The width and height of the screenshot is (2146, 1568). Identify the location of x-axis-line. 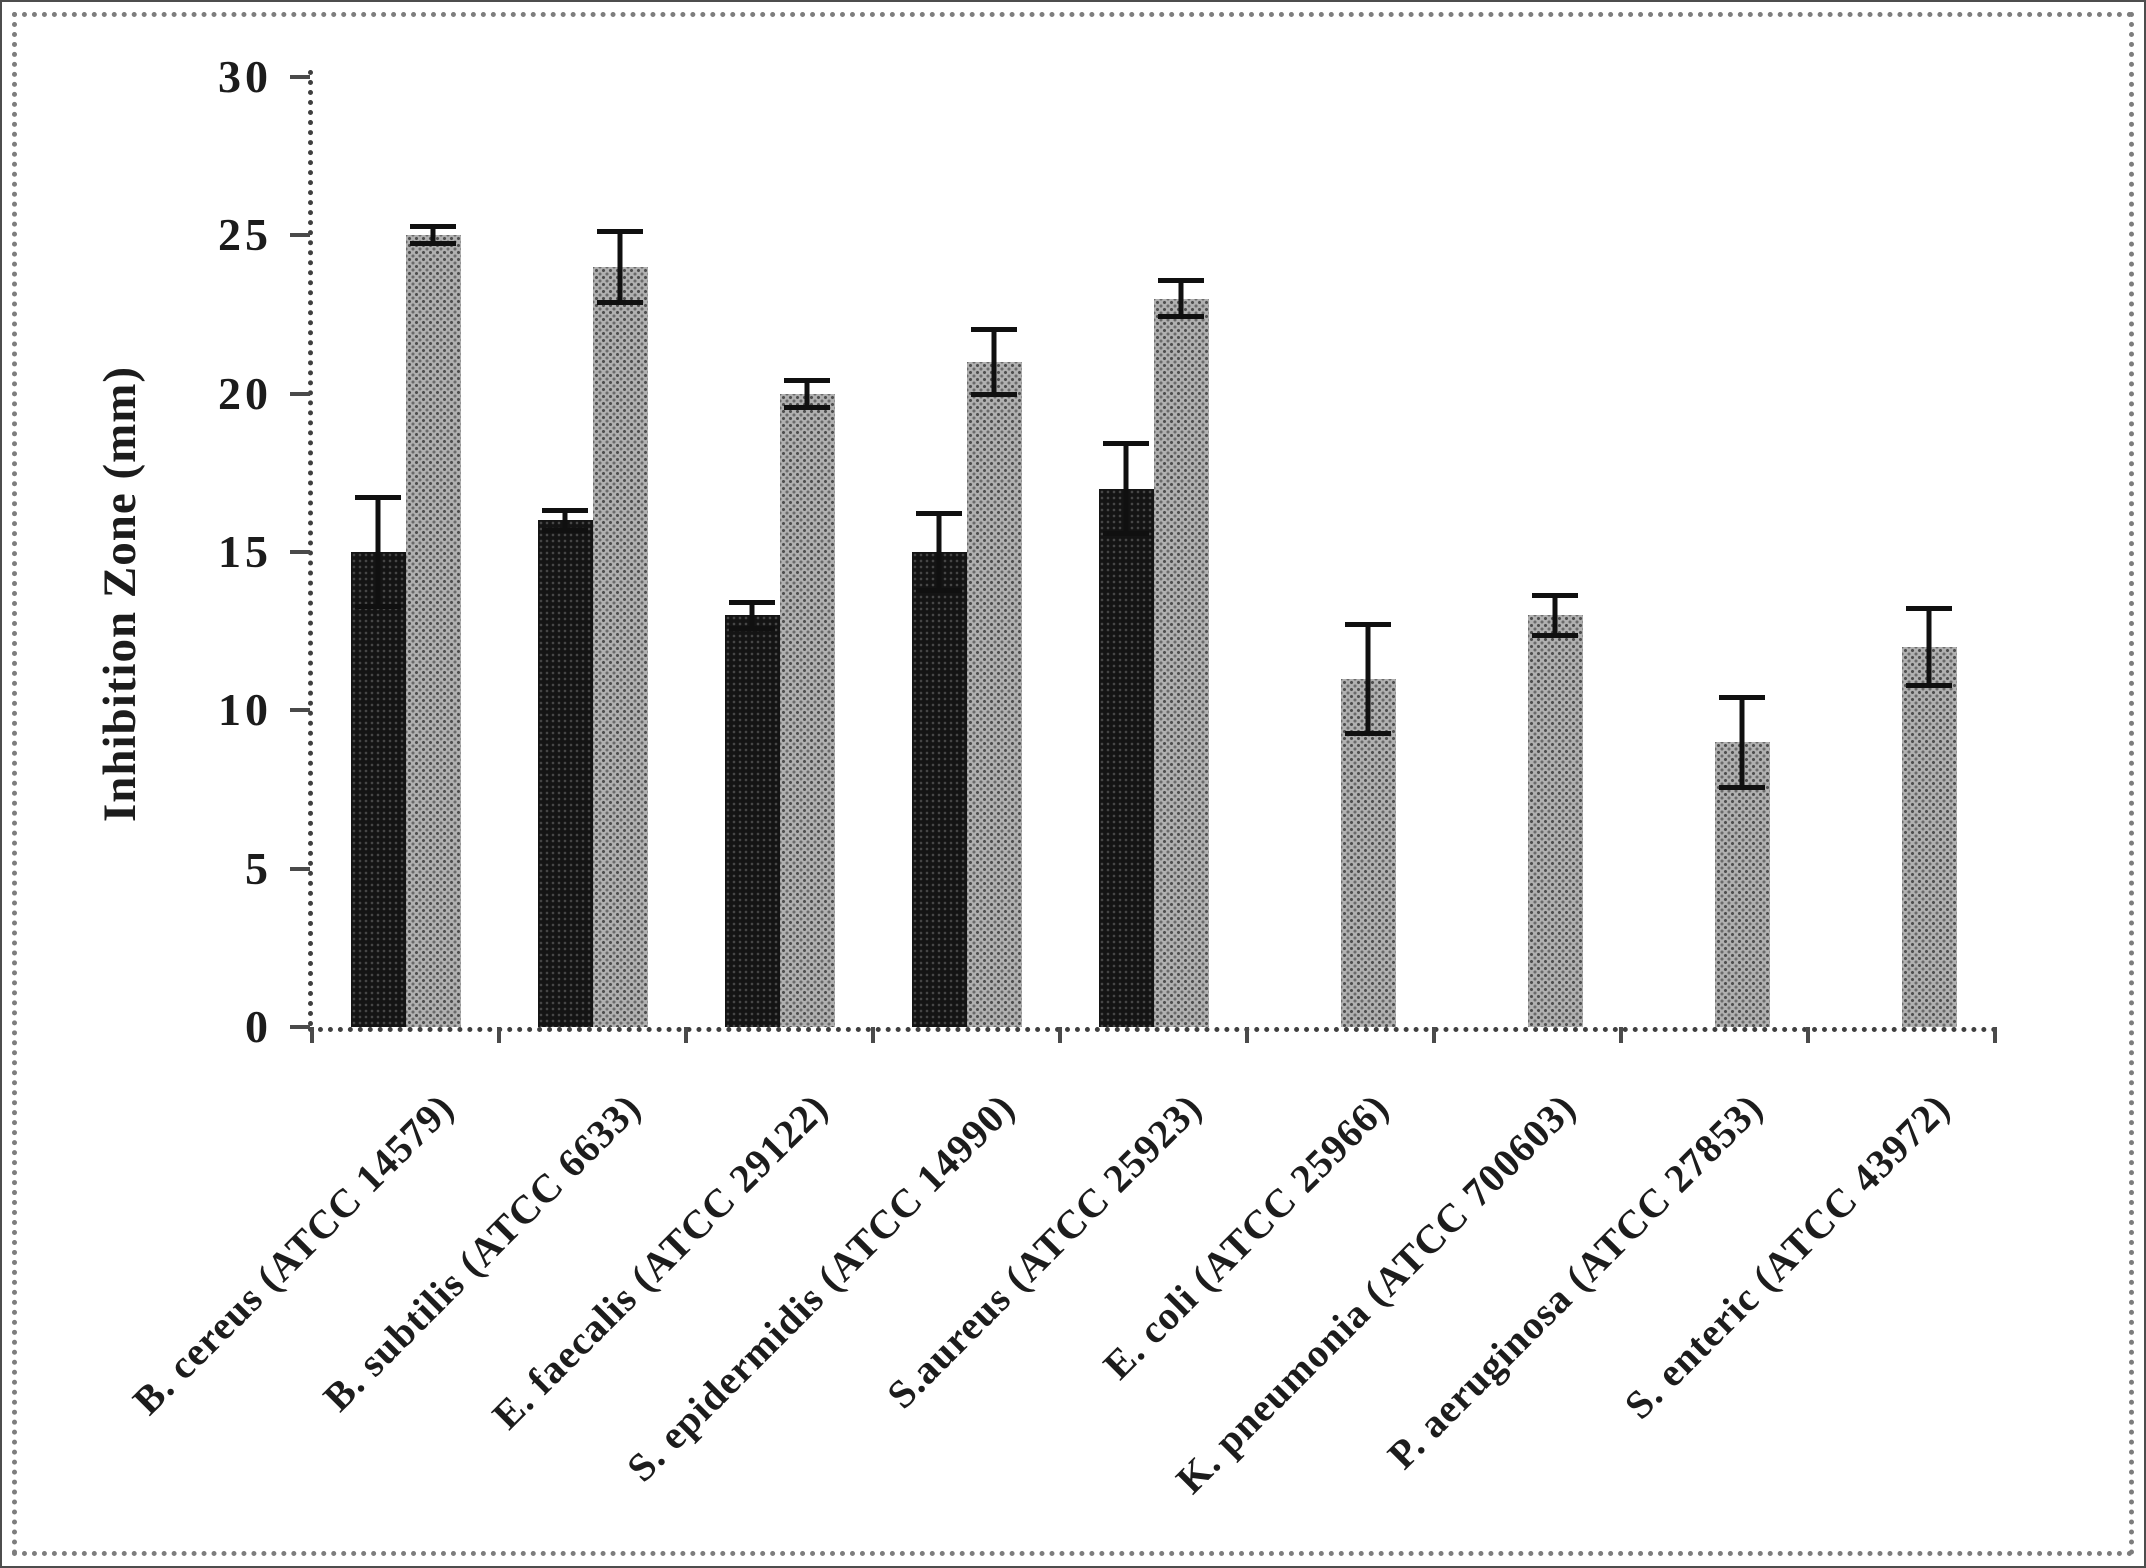
(1153, 1029).